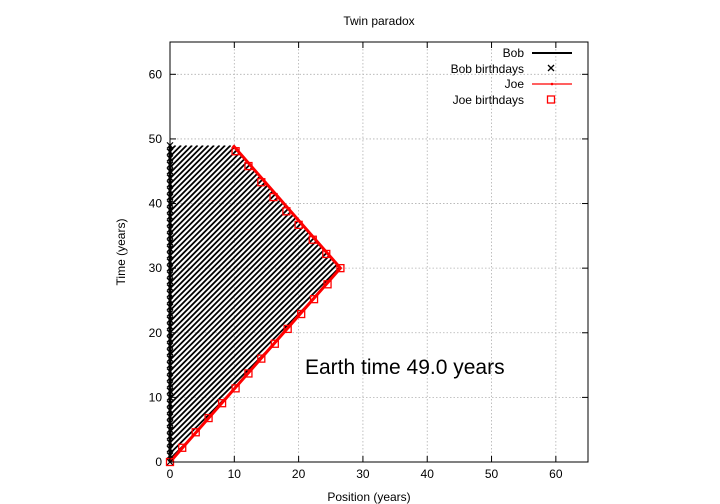 The height and width of the screenshot is (504, 720). Describe the element at coordinates (556, 474) in the screenshot. I see `x-tick-label: 60` at that location.